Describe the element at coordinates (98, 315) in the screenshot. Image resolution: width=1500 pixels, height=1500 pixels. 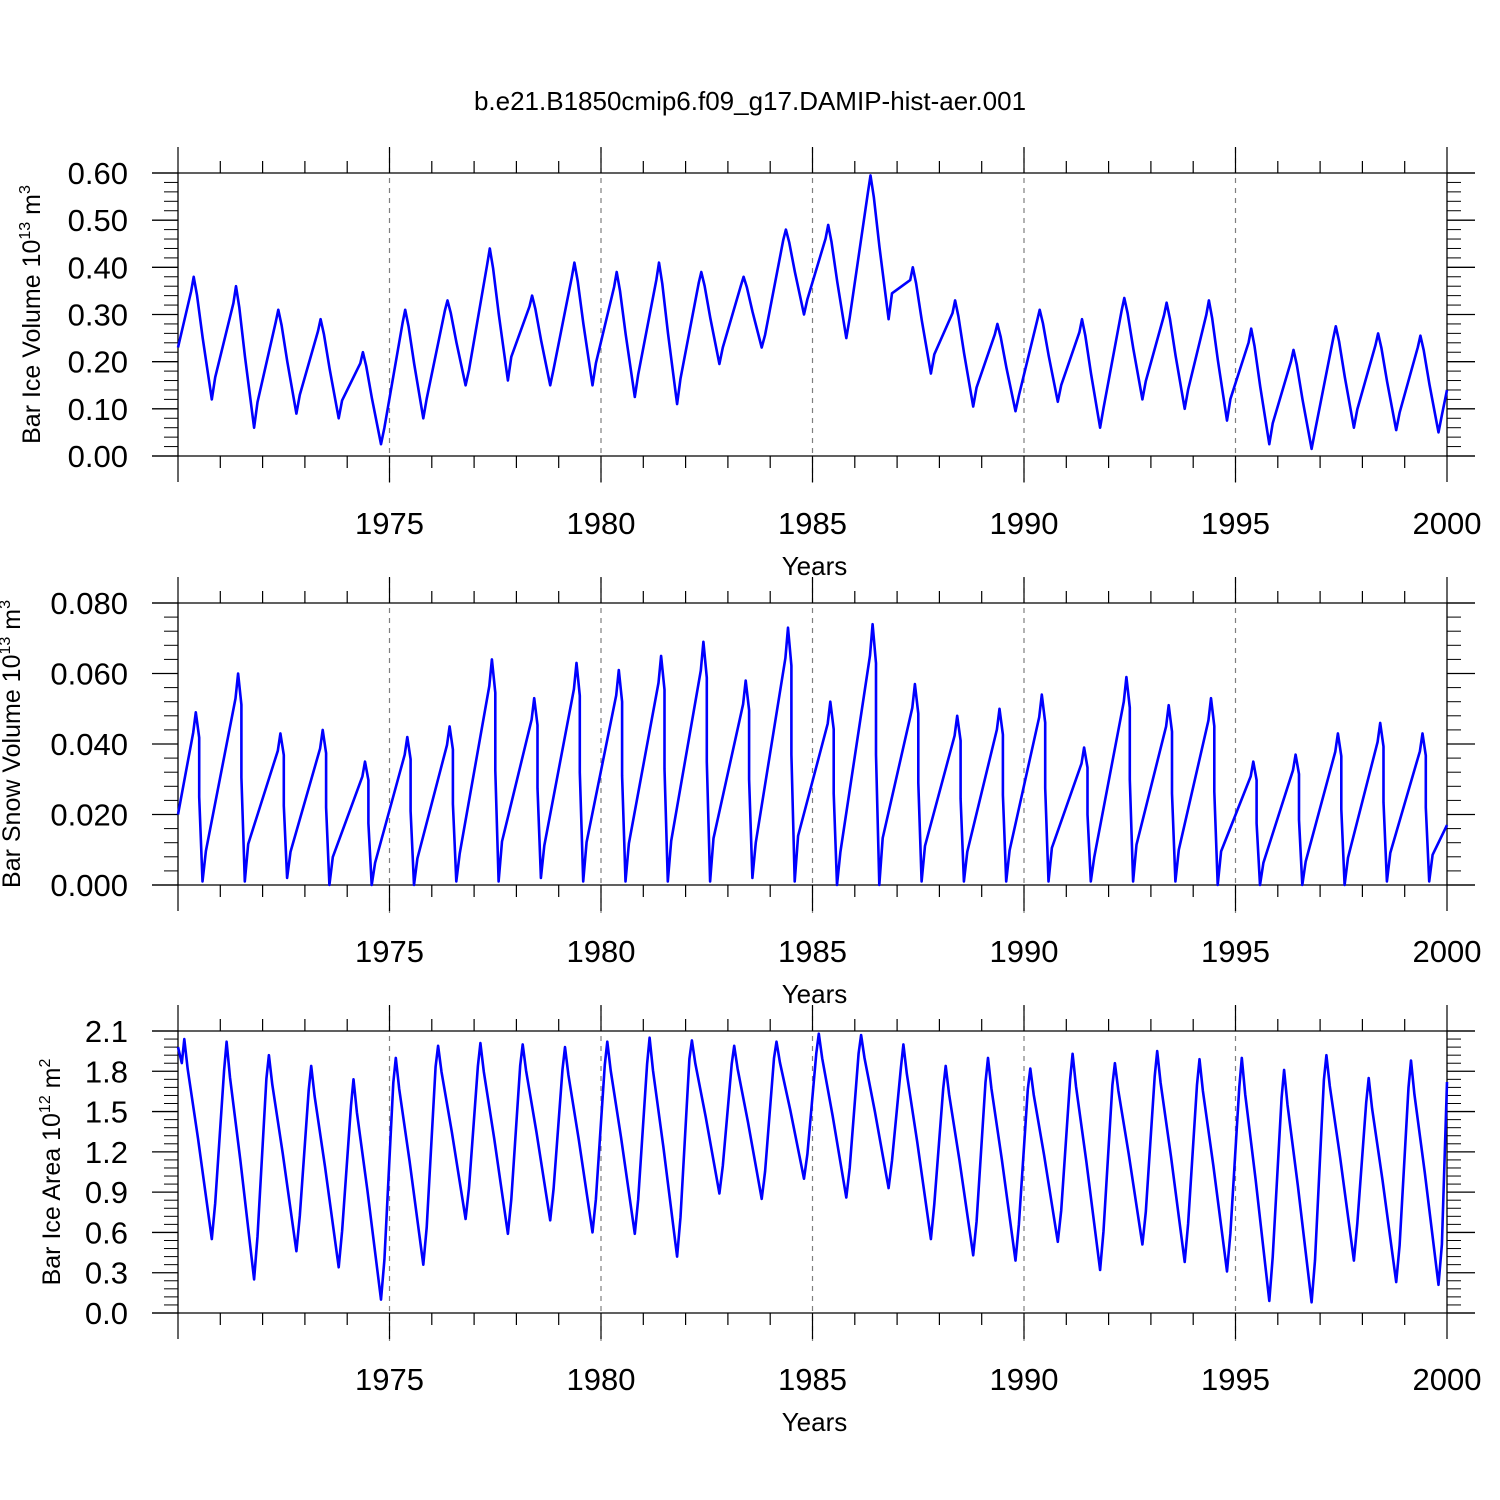
I see `y-tick-label: 0.30` at that location.